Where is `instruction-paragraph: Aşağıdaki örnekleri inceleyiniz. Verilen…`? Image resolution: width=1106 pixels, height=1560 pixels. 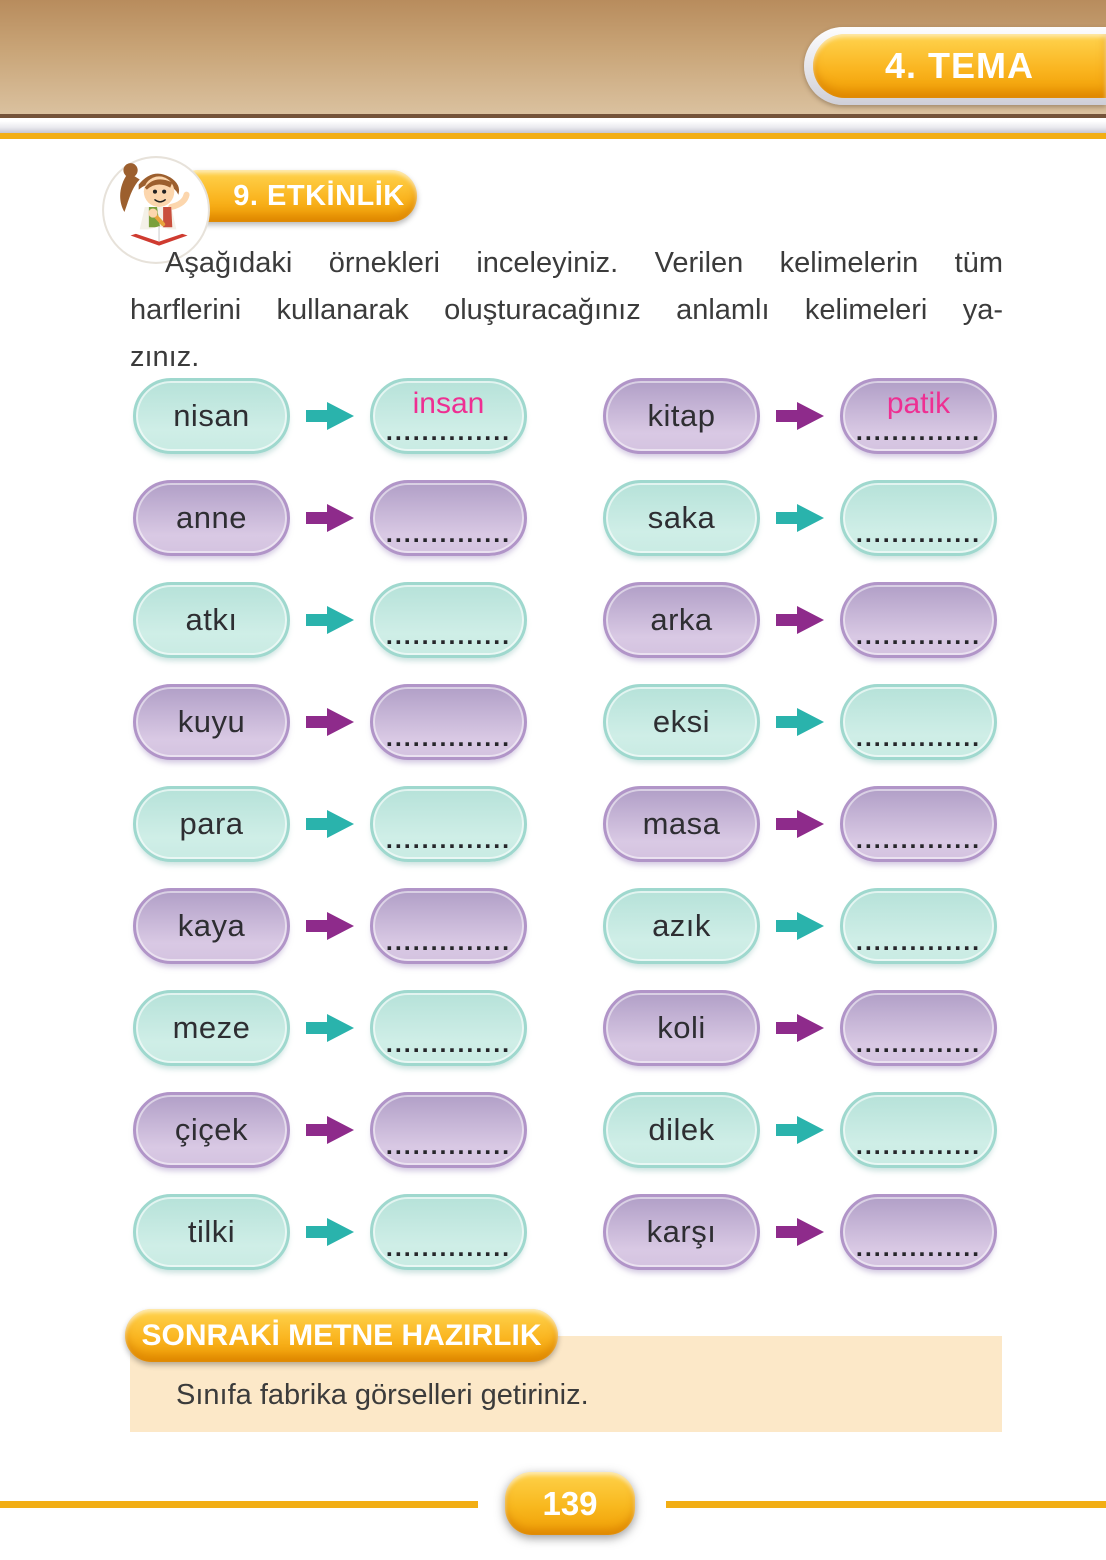 instruction-paragraph: Aşağıdaki örnekleri inceleyiniz. Verilen… is located at coordinates (566, 310).